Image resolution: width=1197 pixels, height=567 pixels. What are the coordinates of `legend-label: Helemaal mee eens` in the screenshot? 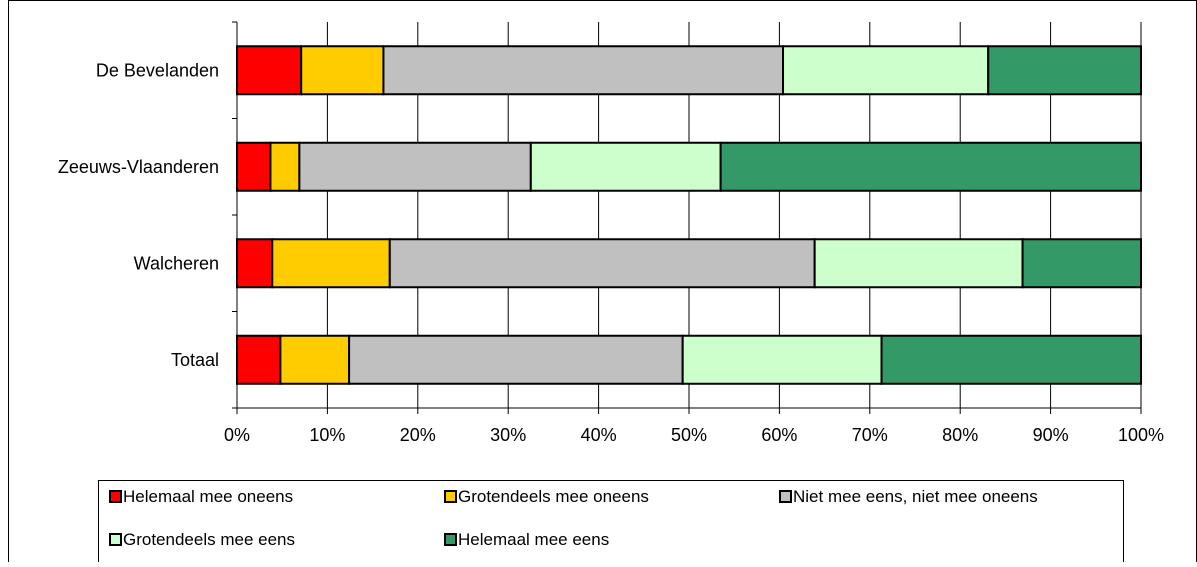 It's located at (533, 539).